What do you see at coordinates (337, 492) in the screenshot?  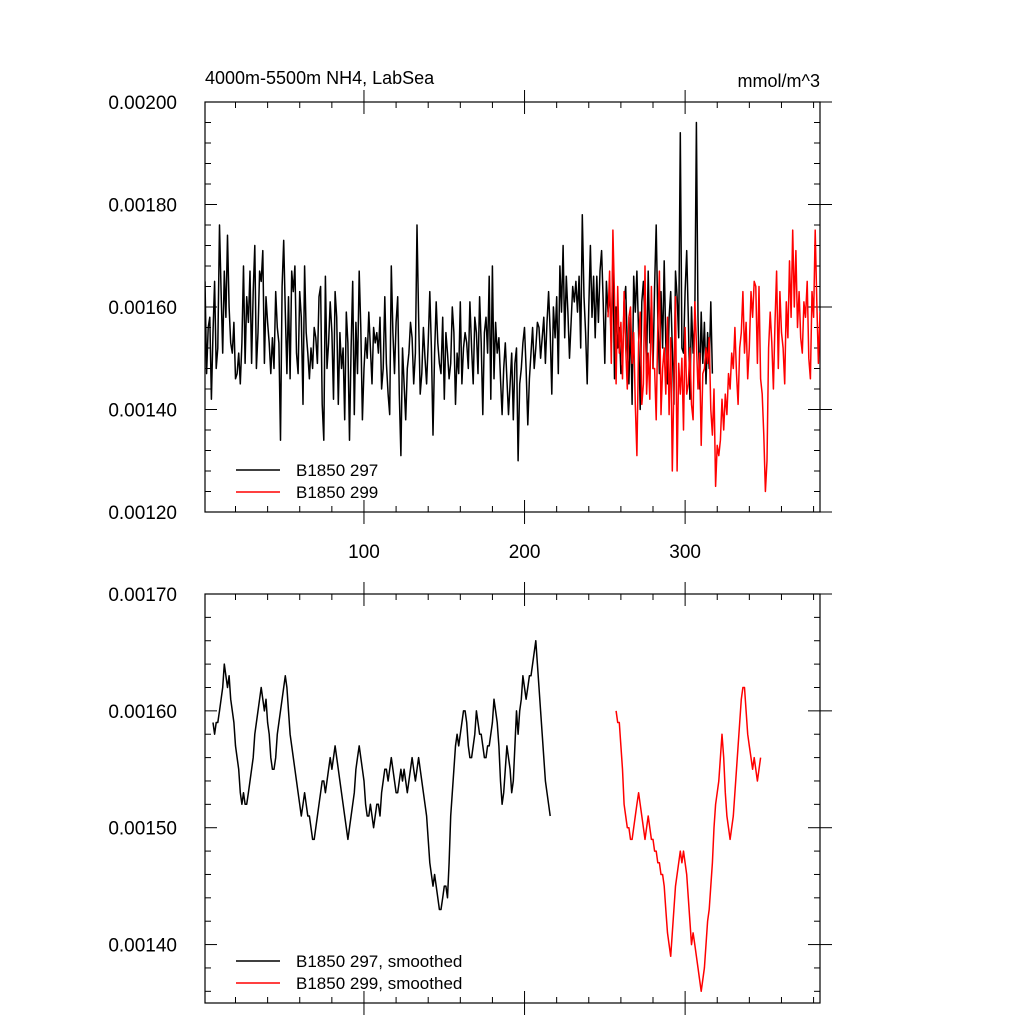 I see `top-legend-label-2: B1850 299` at bounding box center [337, 492].